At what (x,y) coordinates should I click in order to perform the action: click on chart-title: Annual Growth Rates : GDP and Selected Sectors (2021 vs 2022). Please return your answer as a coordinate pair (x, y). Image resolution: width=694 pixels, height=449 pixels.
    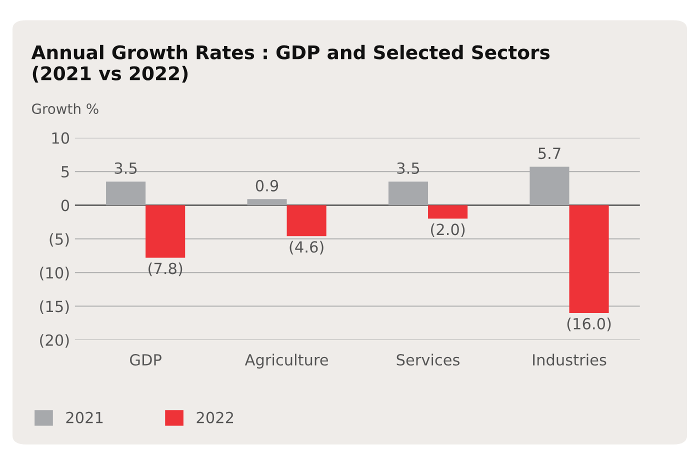
    Looking at the image, I should click on (290, 63).